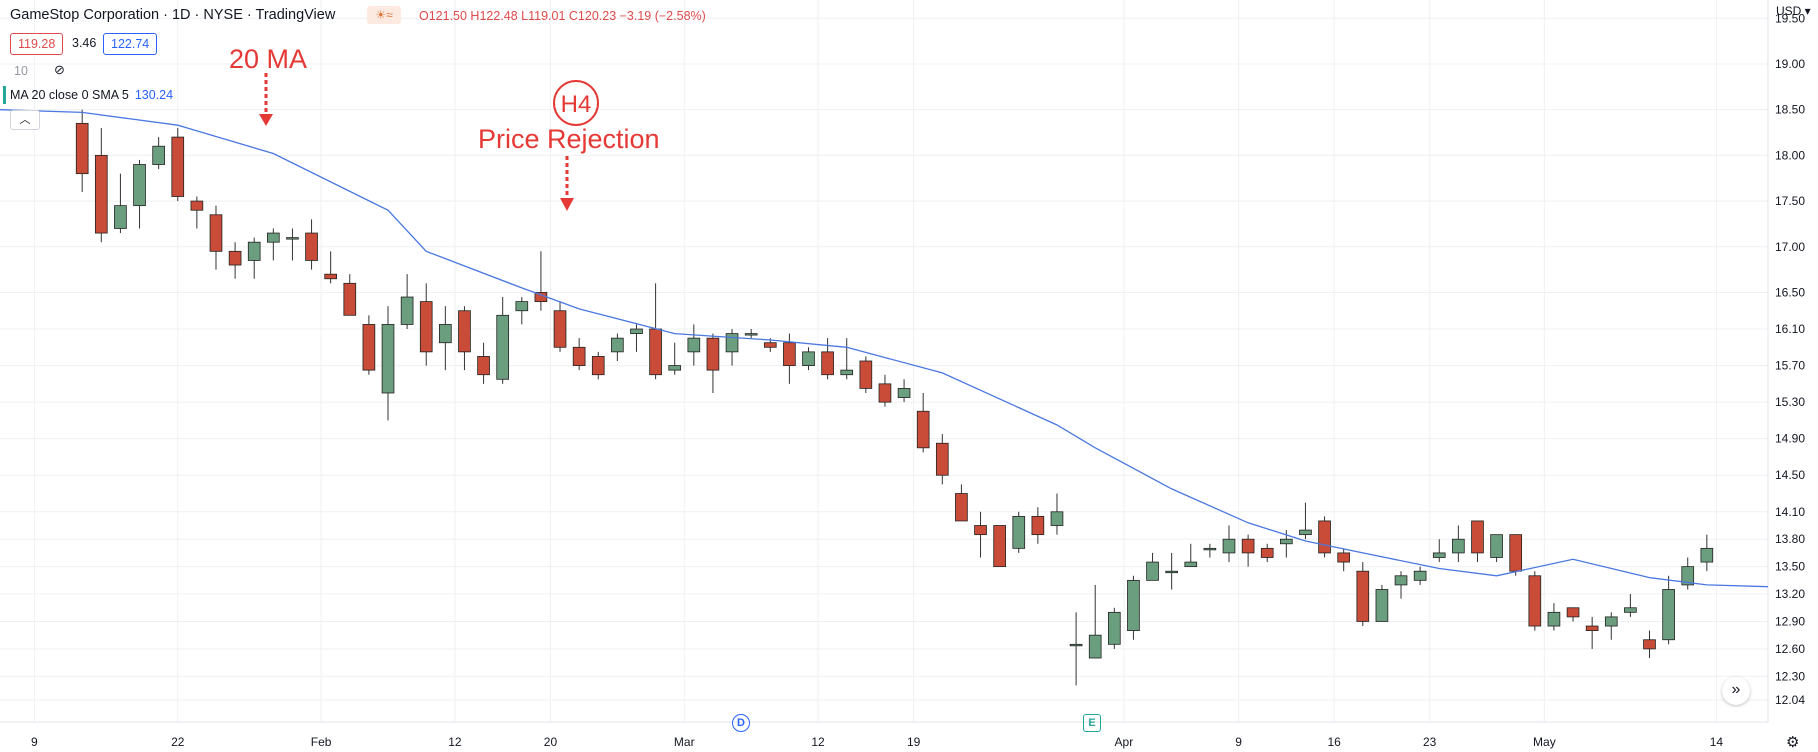  Describe the element at coordinates (266, 120) in the screenshot. I see `ma-arrow-head` at that location.